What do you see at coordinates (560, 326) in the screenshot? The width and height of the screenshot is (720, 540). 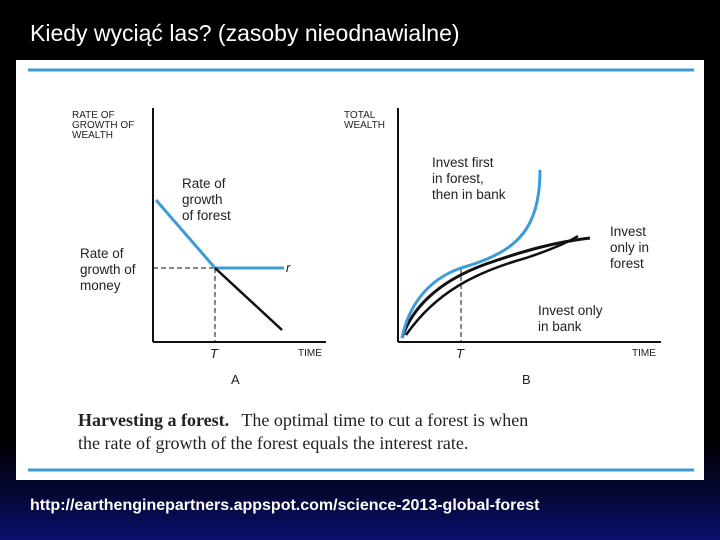 I see `panel-b-invest-bank-label-2: in bank` at bounding box center [560, 326].